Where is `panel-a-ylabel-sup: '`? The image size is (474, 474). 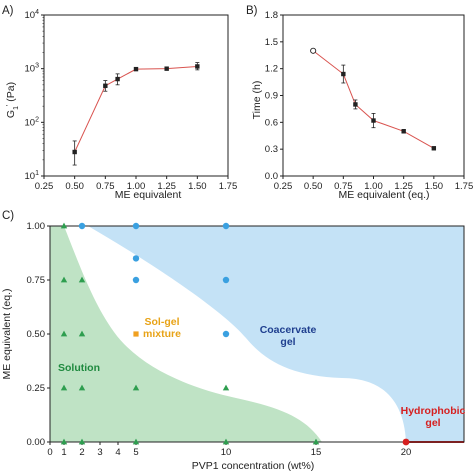 panel-a-ylabel-sup: ' is located at coordinates (9, 105).